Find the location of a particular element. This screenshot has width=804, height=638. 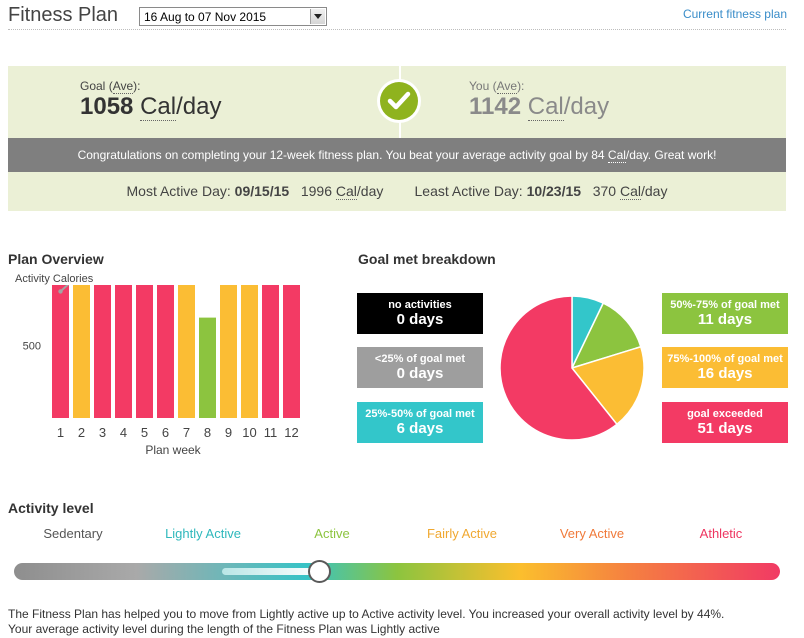

goal-box-1: <25% of goal met 0 days is located at coordinates (420, 367).